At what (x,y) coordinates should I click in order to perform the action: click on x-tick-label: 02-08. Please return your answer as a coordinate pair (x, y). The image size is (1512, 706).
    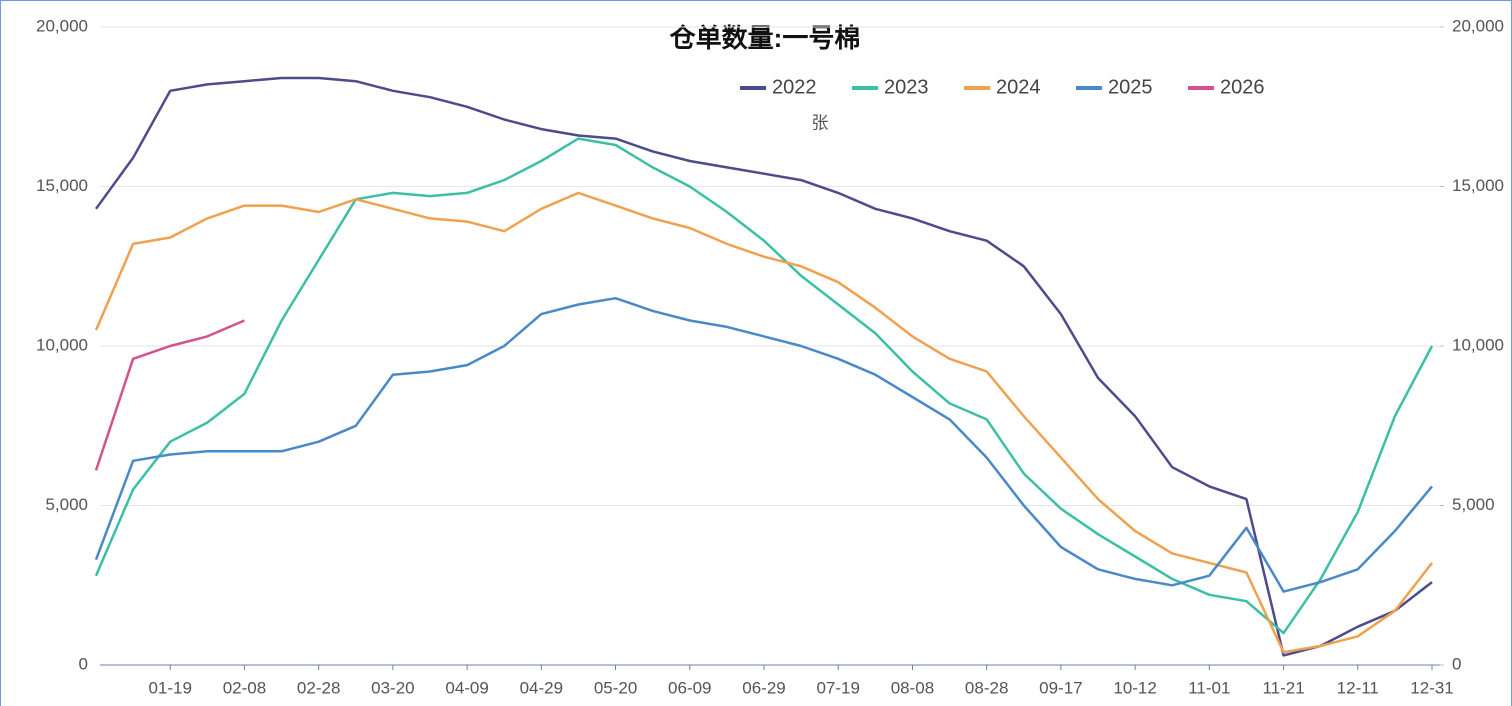
    Looking at the image, I should click on (244, 687).